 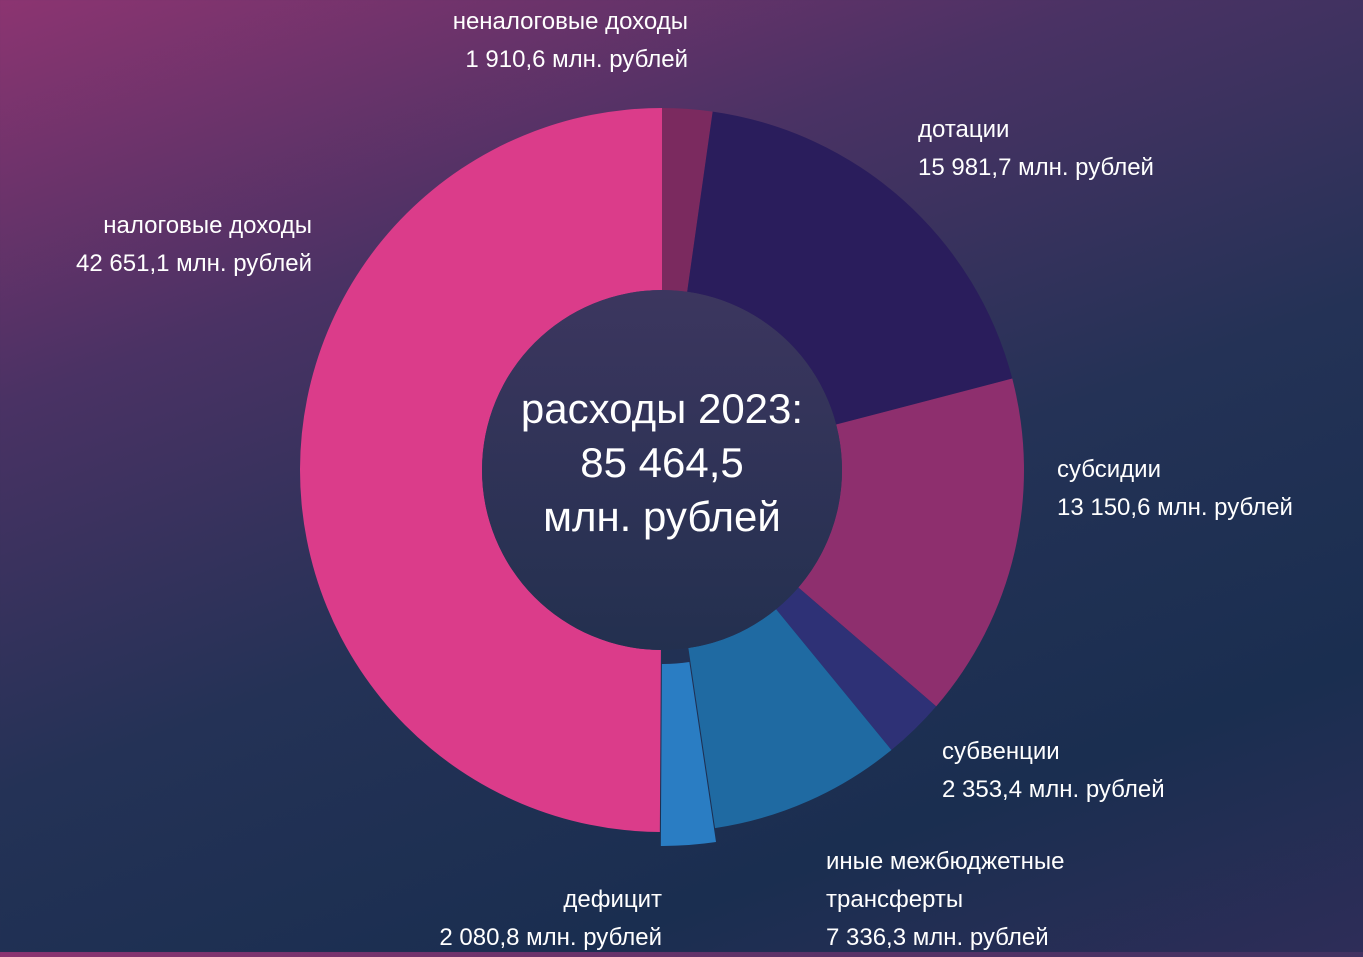 I want to click on center-label: расходы 2023: 85 464,5 млн. рублей, so click(x=662, y=463).